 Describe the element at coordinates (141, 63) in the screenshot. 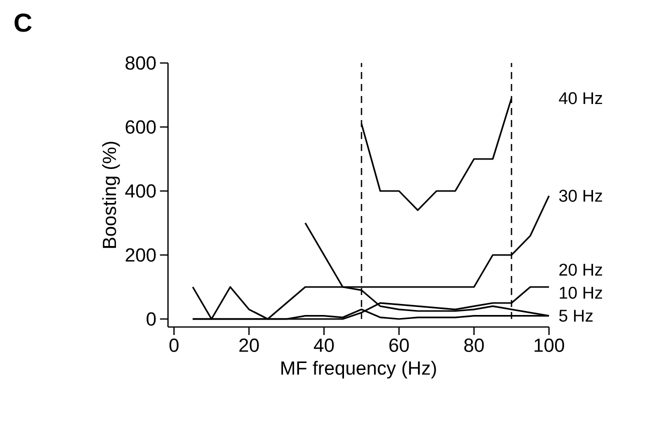

I see `y-tick-label: 800` at that location.